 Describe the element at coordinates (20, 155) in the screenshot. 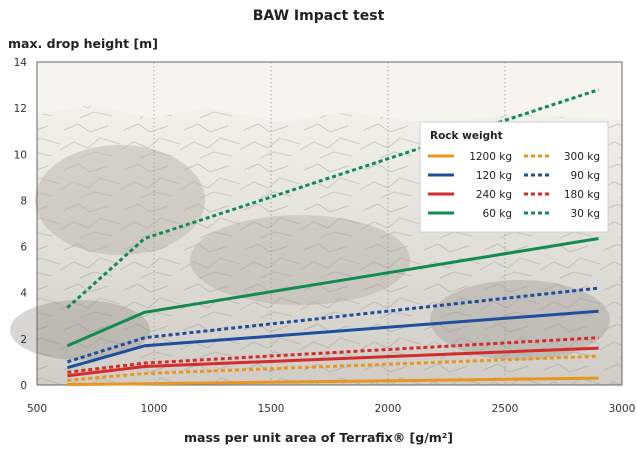

I see `y-tick-label: 10` at that location.